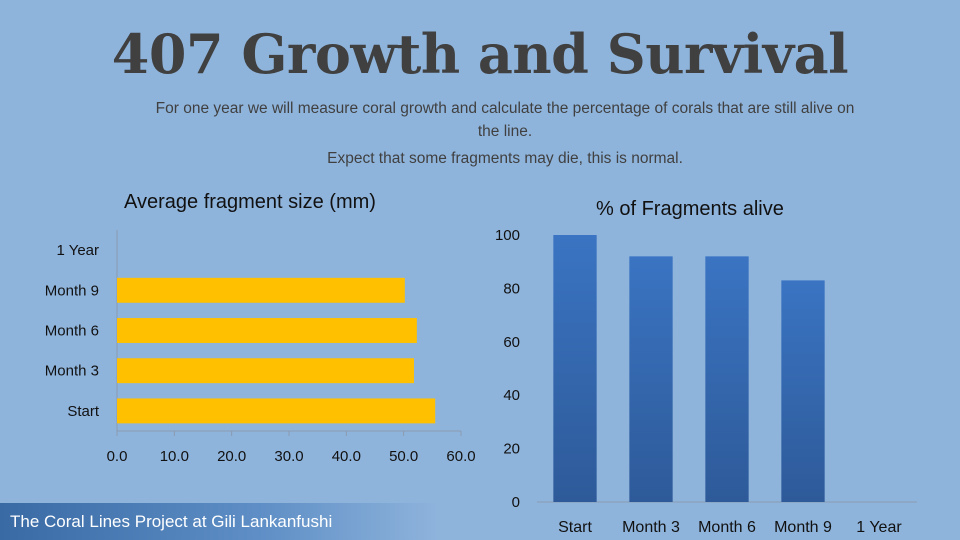 Image resolution: width=960 pixels, height=540 pixels. What do you see at coordinates (72, 371) in the screenshot?
I see `size-chart-category-label: Month 3` at bounding box center [72, 371].